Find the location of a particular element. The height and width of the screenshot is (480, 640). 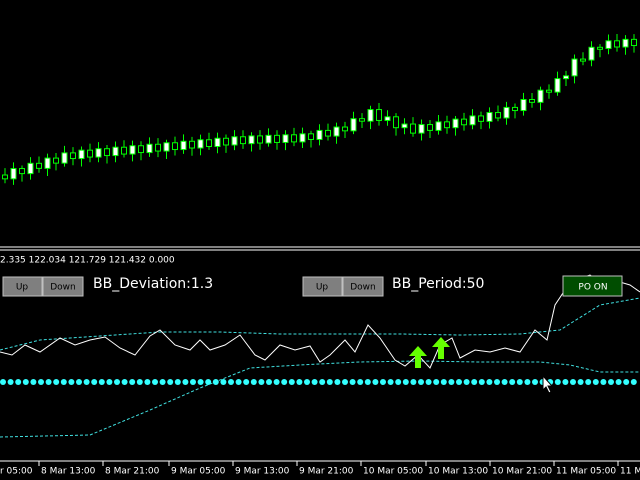

indicator-values: 2.335 122.034 121.729 121.432 0.000 is located at coordinates (87, 261).